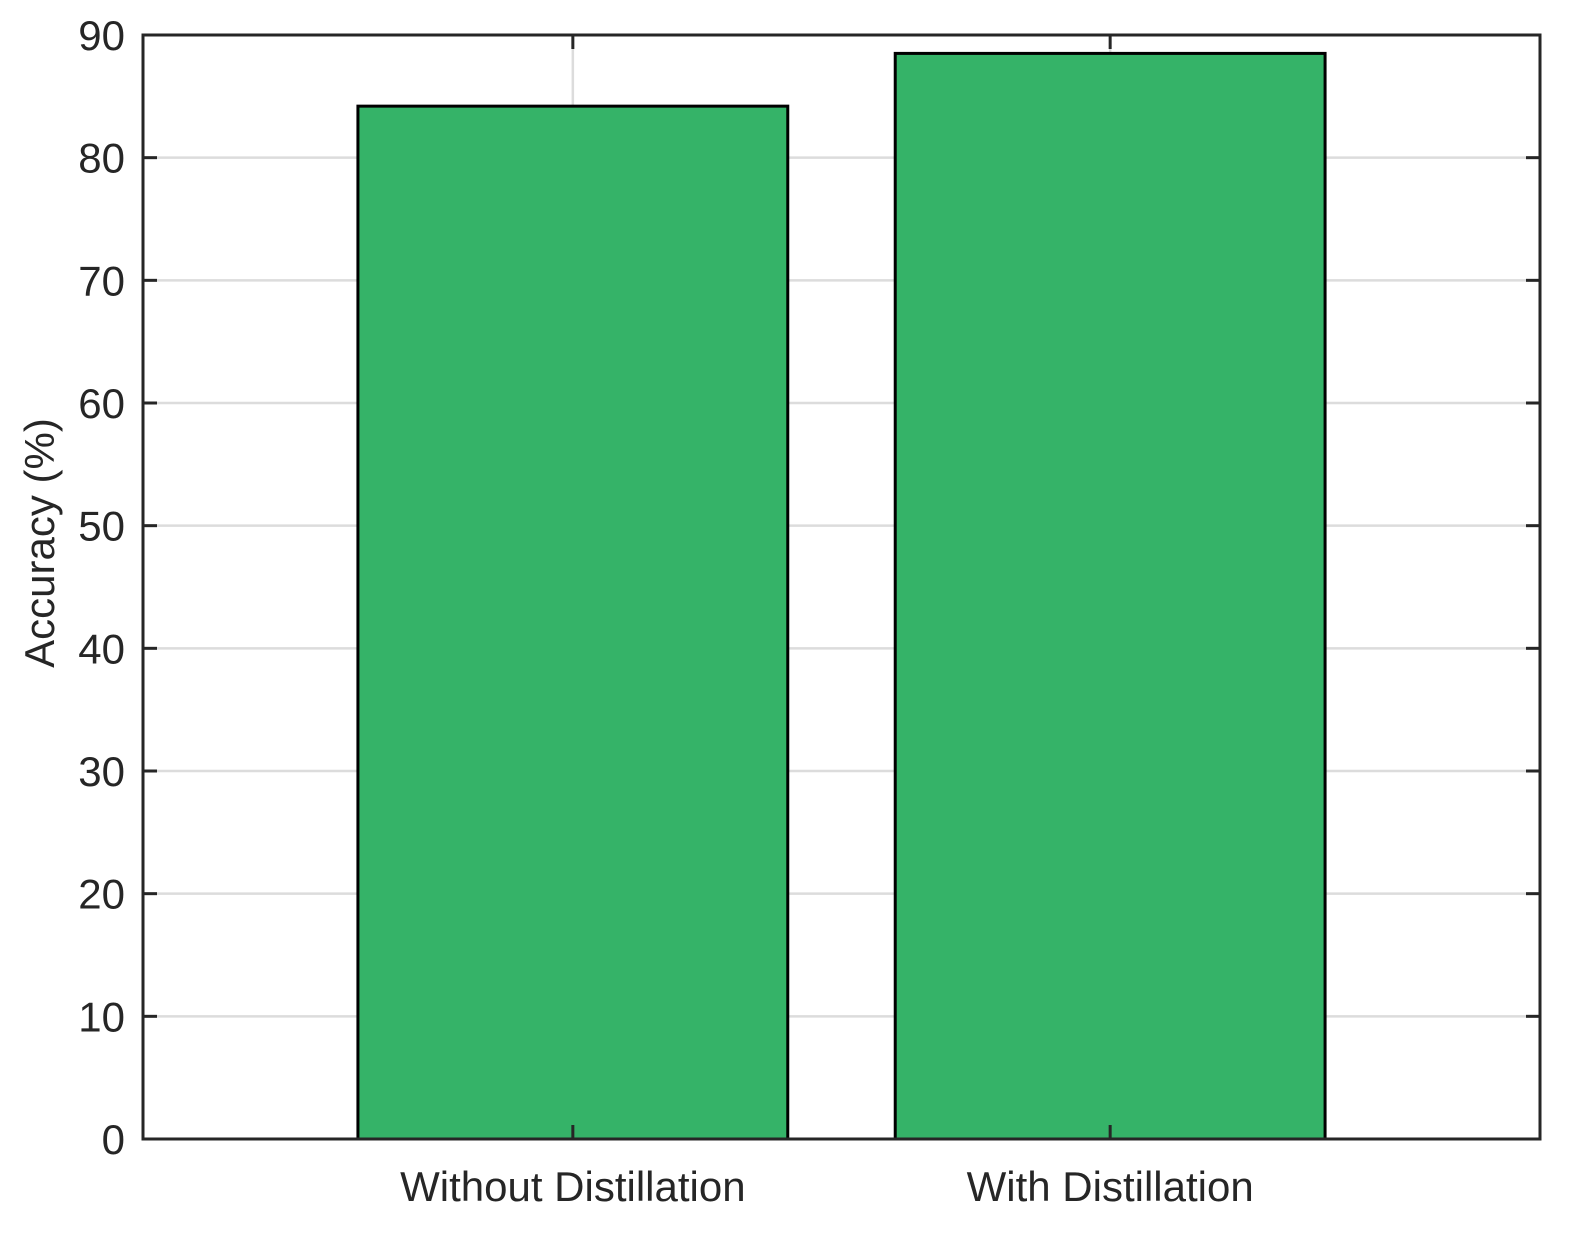  I want to click on y-tick-label: 10, so click(101, 1016).